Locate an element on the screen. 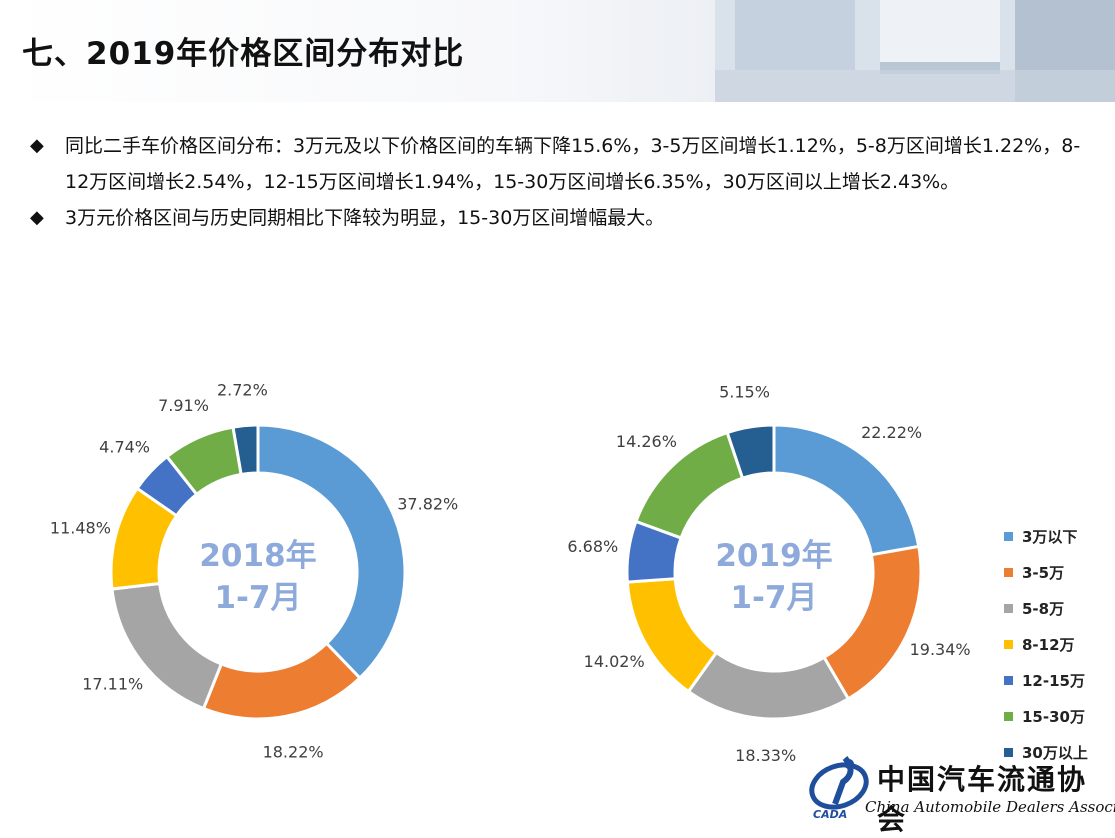 Image resolution: width=1115 pixels, height=838 pixels. slice-value-label: 7.91% is located at coordinates (183, 405).